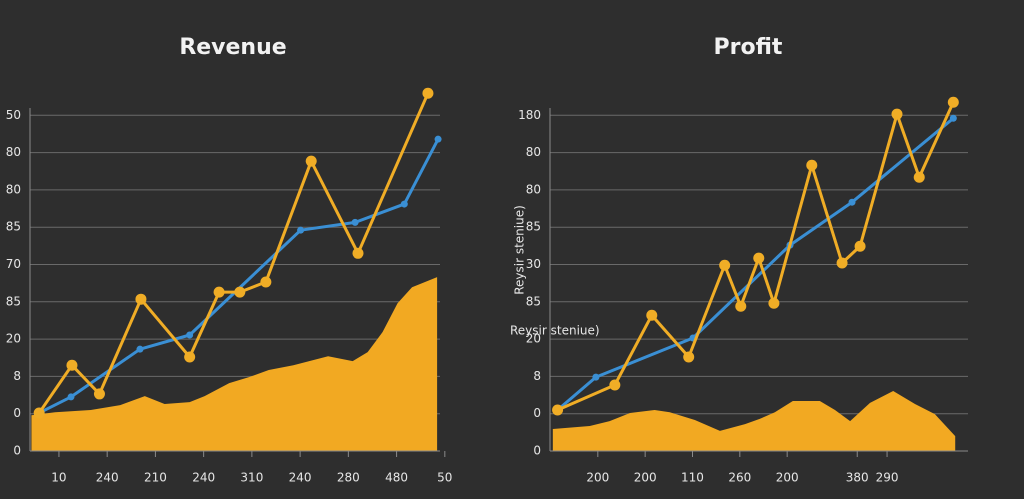 The width and height of the screenshot is (1024, 499). Describe the element at coordinates (739, 478) in the screenshot. I see `x-tick-label: 260` at that location.